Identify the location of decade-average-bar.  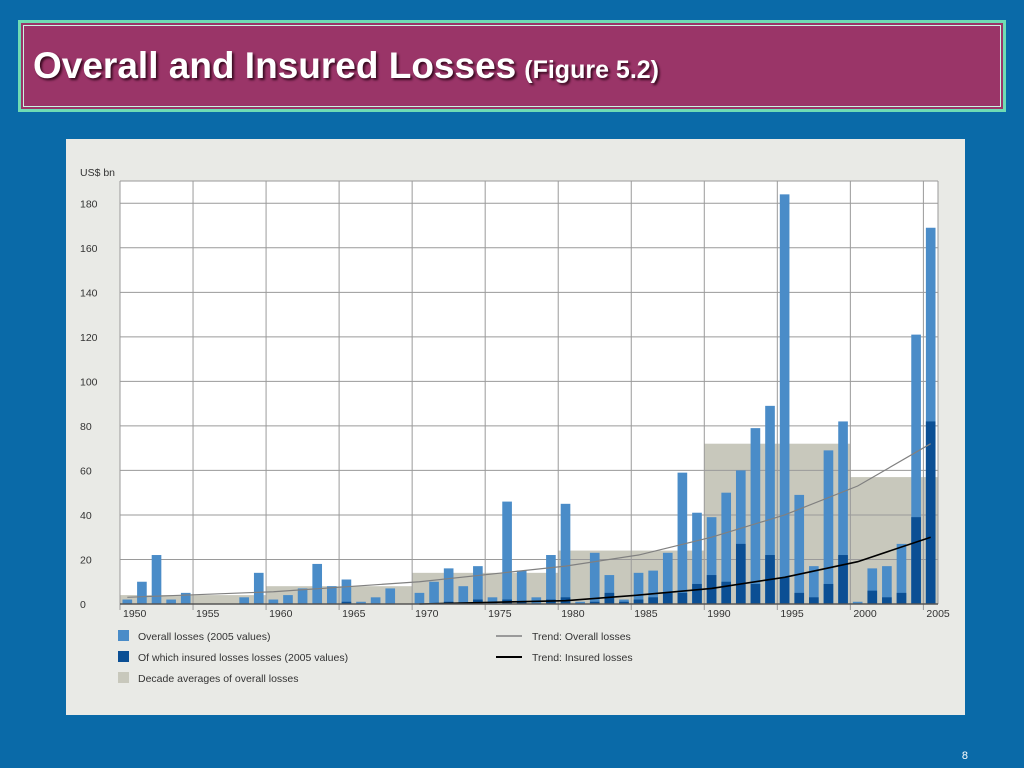
(894, 540).